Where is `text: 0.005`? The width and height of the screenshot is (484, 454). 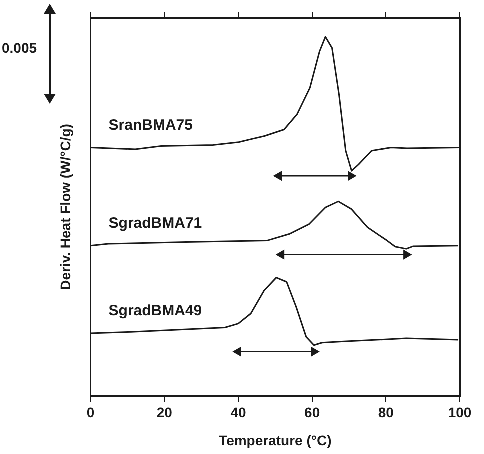
text: 0.005 is located at coordinates (20, 48).